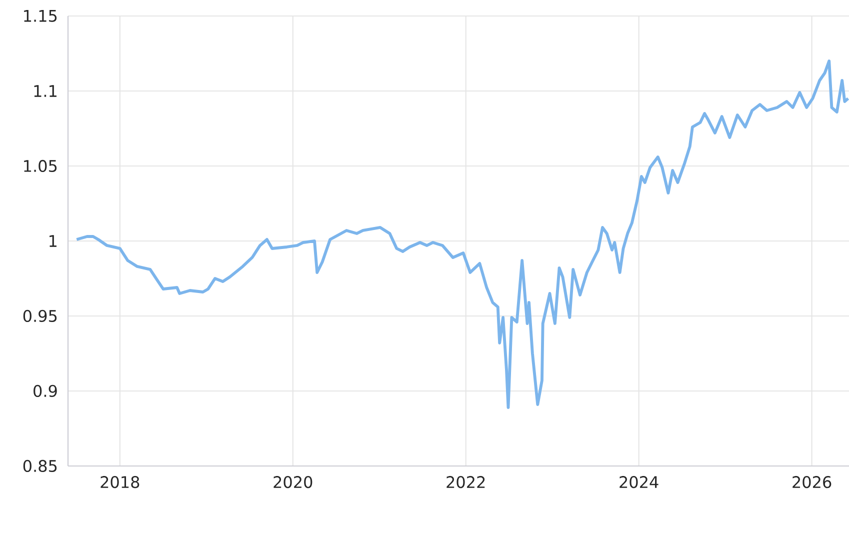 The width and height of the screenshot is (849, 545). What do you see at coordinates (53, 241) in the screenshot?
I see `y-tick-label: 1` at bounding box center [53, 241].